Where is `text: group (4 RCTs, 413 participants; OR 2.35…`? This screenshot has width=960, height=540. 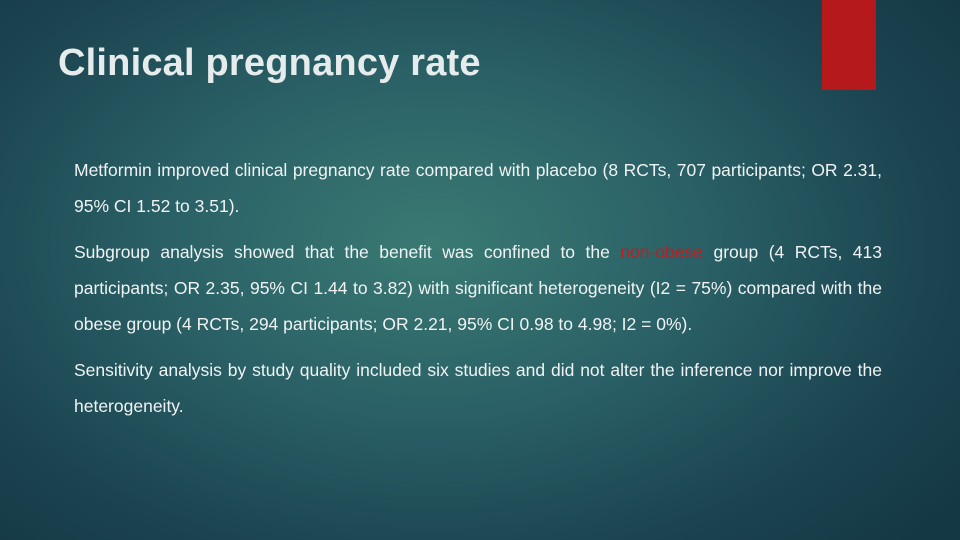
text: group (4 RCTs, 413 participants; OR 2.35… is located at coordinates (478, 288).